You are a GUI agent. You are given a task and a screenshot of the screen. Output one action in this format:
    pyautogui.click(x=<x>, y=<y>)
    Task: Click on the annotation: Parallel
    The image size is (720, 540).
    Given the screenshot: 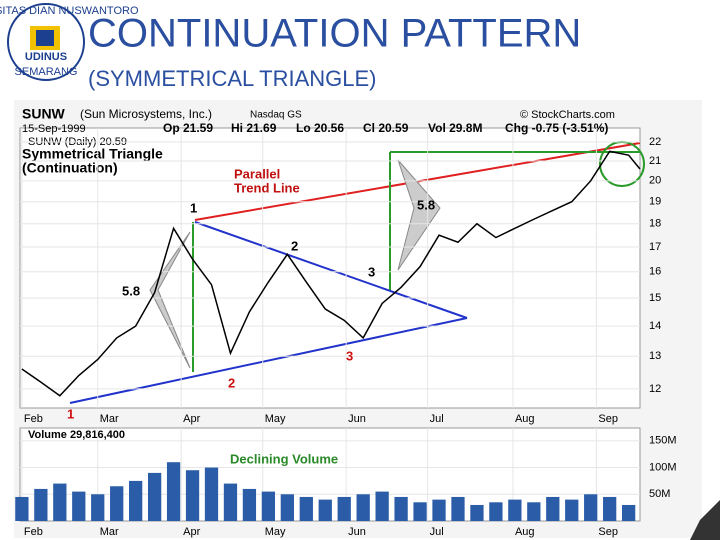 What is the action you would take?
    pyautogui.click(x=257, y=173)
    